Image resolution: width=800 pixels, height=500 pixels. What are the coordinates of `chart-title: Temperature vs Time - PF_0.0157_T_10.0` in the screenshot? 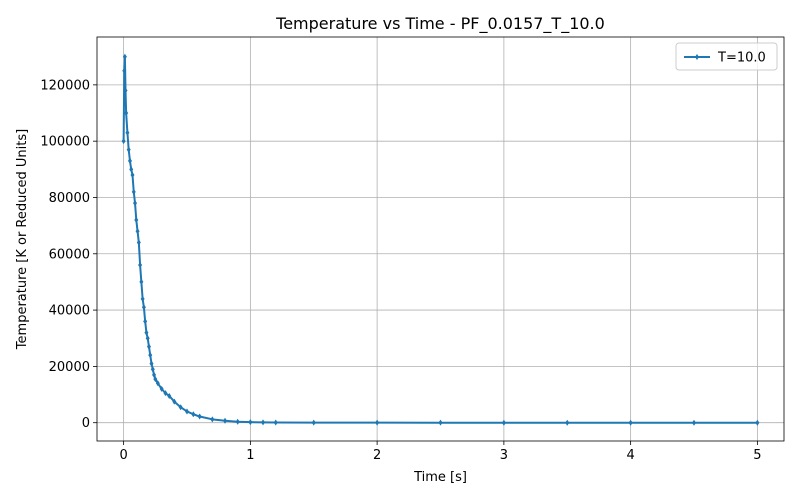 It's located at (440, 24).